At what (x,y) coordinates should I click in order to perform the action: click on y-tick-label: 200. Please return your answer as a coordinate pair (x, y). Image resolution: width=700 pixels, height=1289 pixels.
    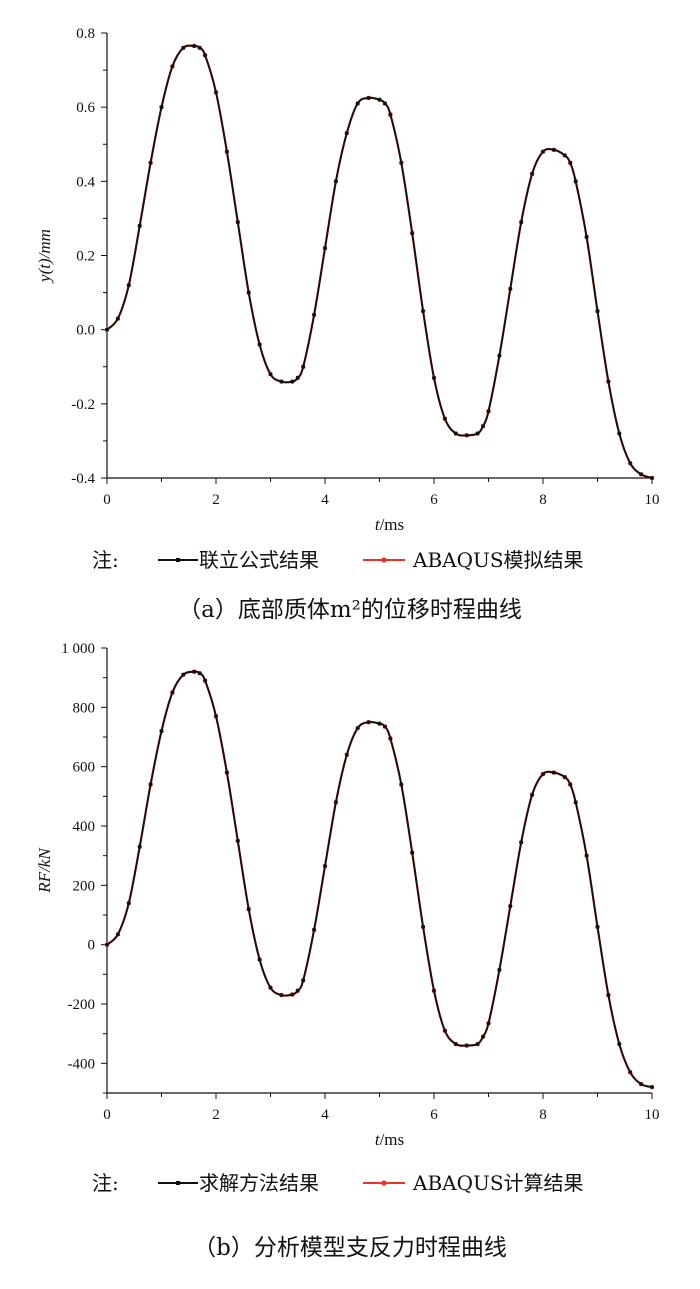
    Looking at the image, I should click on (84, 886).